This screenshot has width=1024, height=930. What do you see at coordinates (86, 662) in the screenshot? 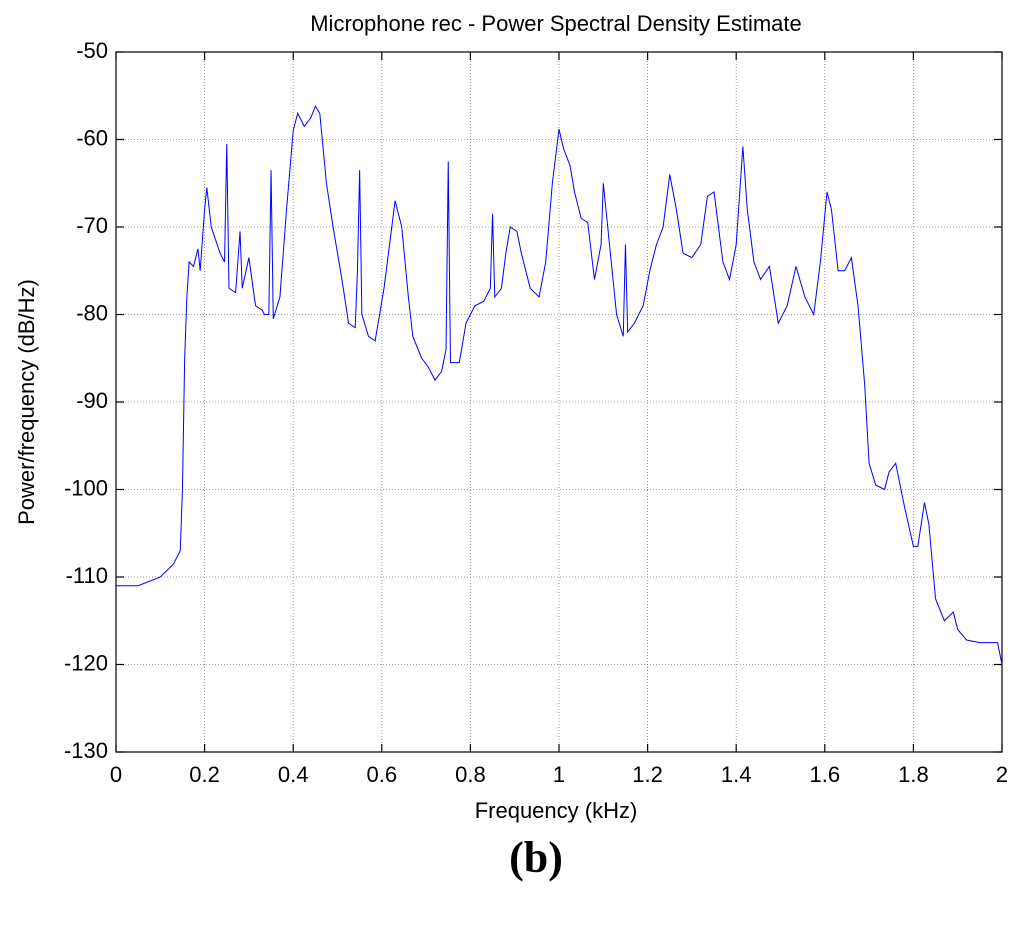
I see `y-tick-label: -120` at bounding box center [86, 662].